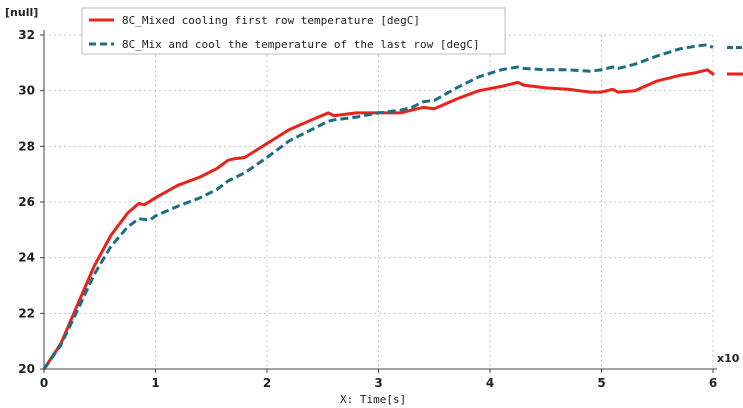  Describe the element at coordinates (21, 12) in the screenshot. I see `y-unit-label: [null]` at that location.